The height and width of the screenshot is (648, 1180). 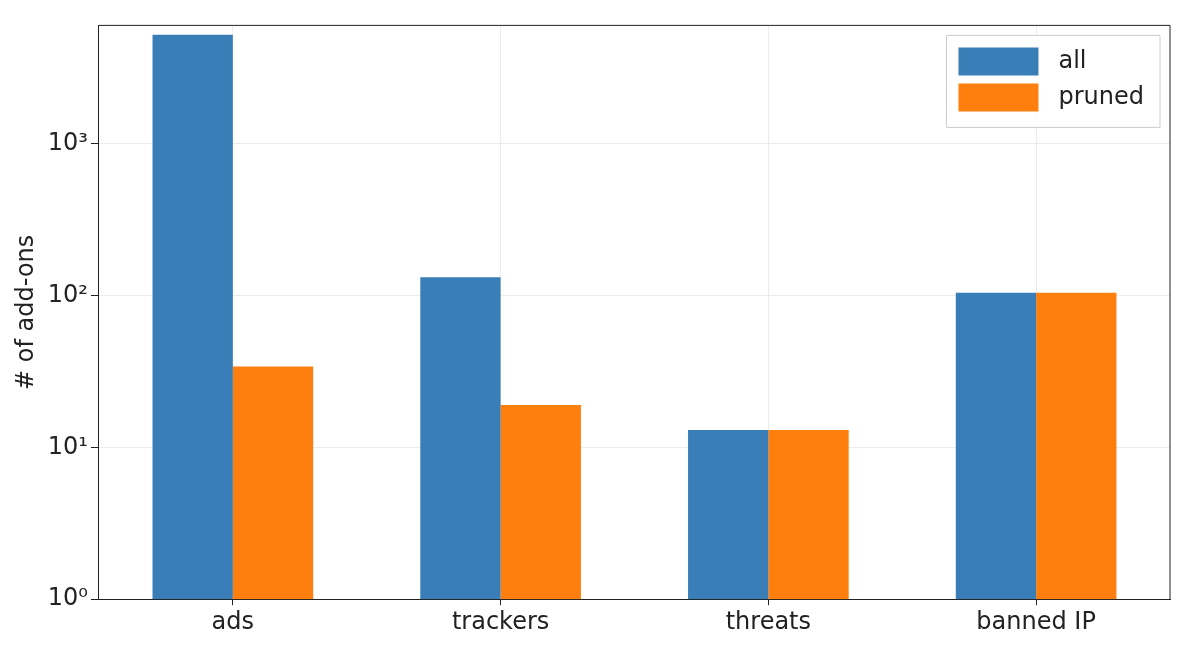 What do you see at coordinates (67, 445) in the screenshot?
I see `y-tick-label: 10¹` at bounding box center [67, 445].